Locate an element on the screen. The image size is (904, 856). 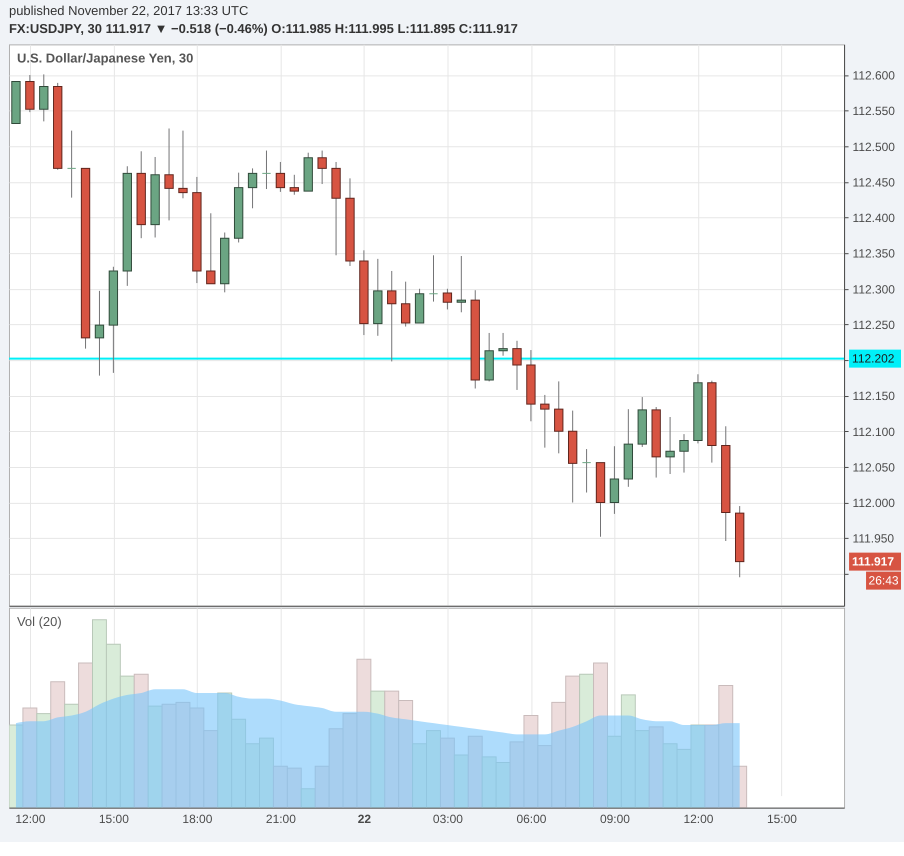
y-tick-label: 112.600 is located at coordinates (874, 75).